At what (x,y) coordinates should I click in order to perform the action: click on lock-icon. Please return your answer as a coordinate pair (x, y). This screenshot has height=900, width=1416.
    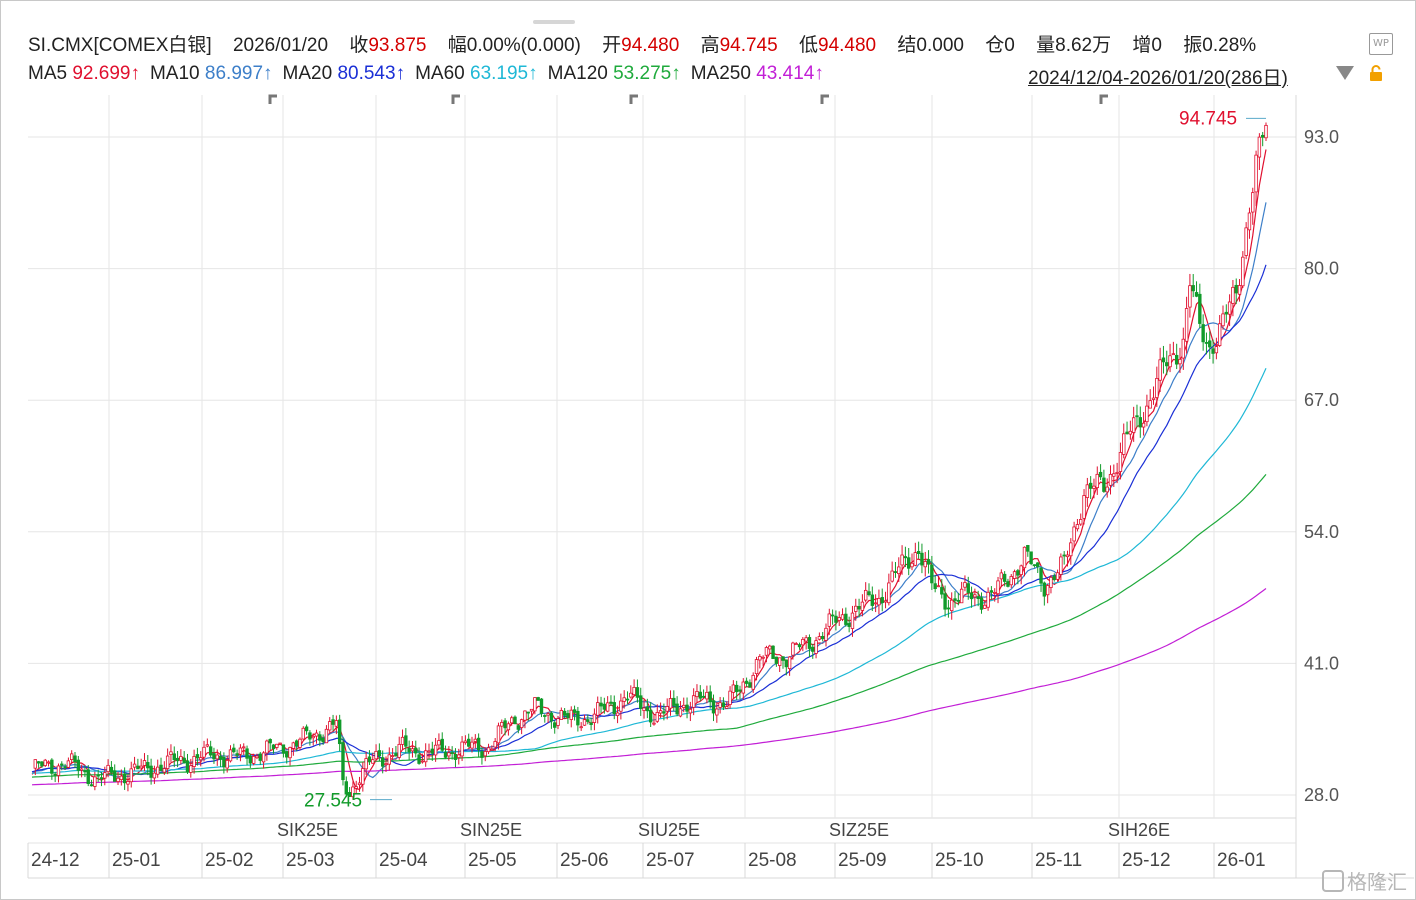
    Looking at the image, I should click on (1376, 73).